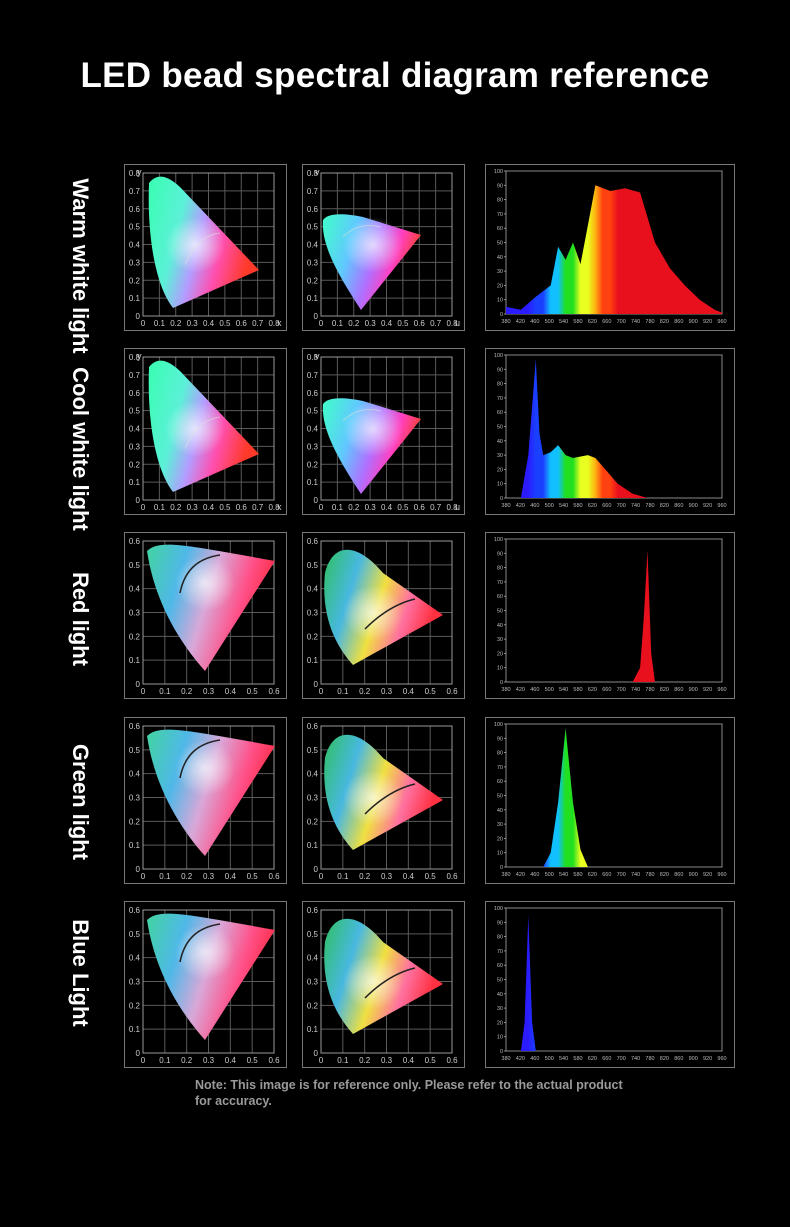 This screenshot has width=790, height=1227. I want to click on spectrum-y-tick: 0, so click(501, 1052).